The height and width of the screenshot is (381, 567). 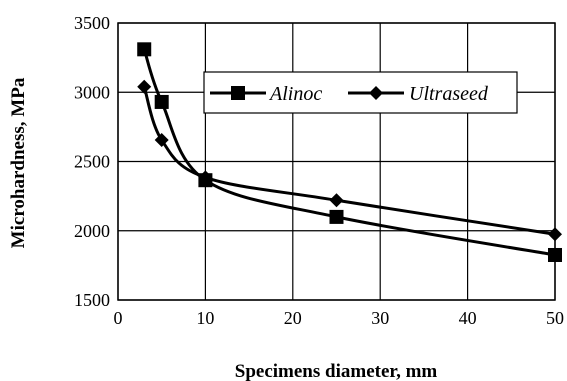 I want to click on y-axis-title: Microhardness, MPa, so click(x=18, y=162).